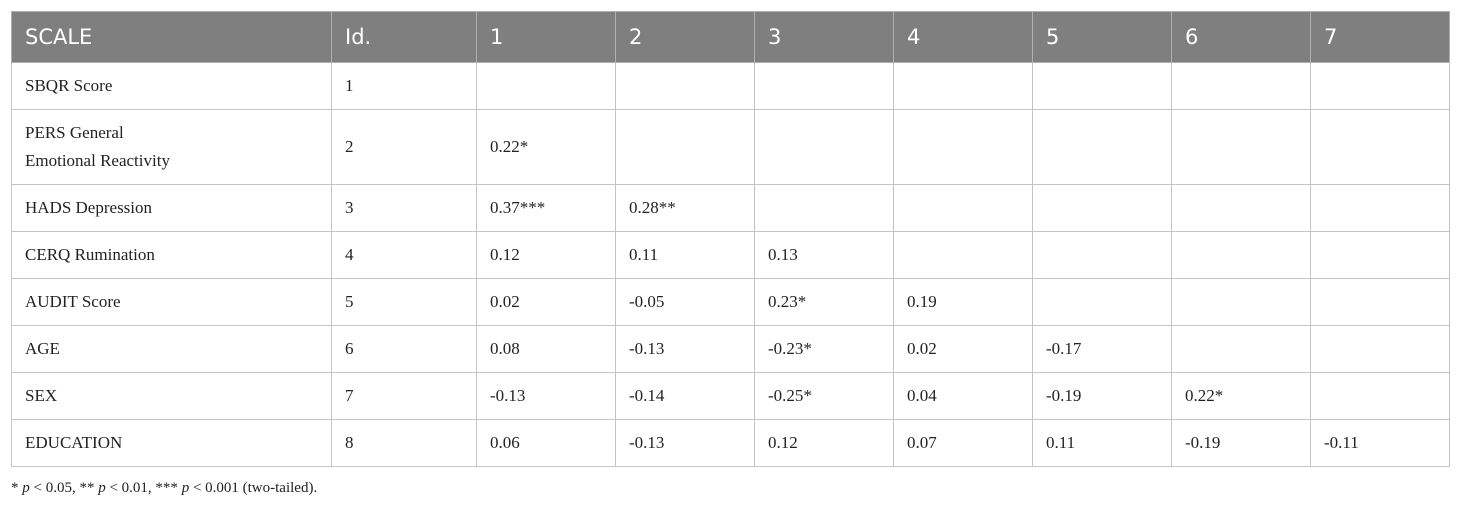 The height and width of the screenshot is (510, 1460). What do you see at coordinates (171, 86) in the screenshot?
I see `table-cell: SBQR Score` at bounding box center [171, 86].